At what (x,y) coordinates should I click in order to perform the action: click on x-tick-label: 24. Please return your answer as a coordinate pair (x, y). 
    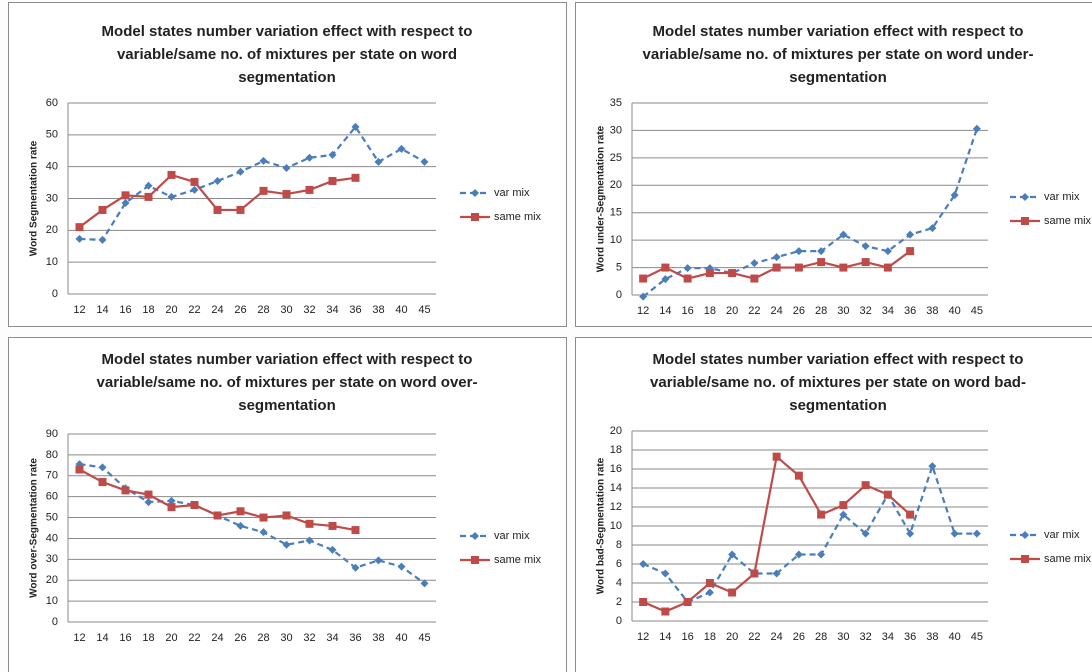
    Looking at the image, I should click on (777, 311).